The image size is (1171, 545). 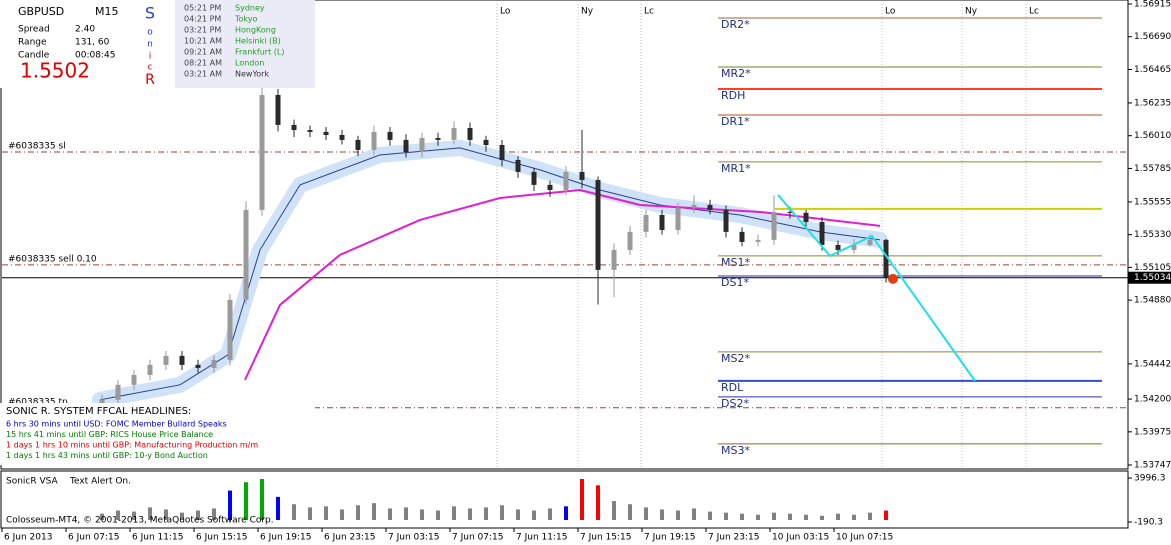 What do you see at coordinates (1152, 169) in the screenshot?
I see `y-tick-label: 1.55785` at bounding box center [1152, 169].